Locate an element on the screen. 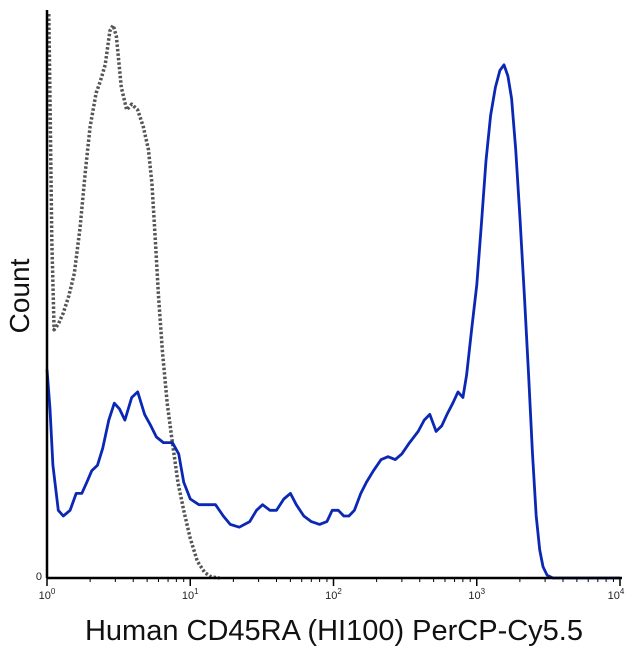 The height and width of the screenshot is (655, 640). y-ticks: 0 is located at coordinates (39, 577).